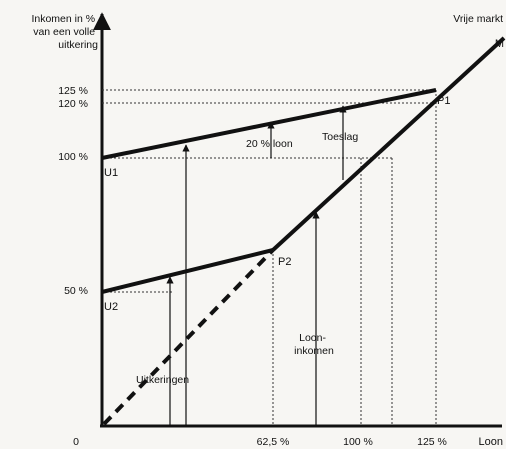 Image resolution: width=506 pixels, height=449 pixels. I want to click on y-tick-125: 125 %, so click(73, 91).